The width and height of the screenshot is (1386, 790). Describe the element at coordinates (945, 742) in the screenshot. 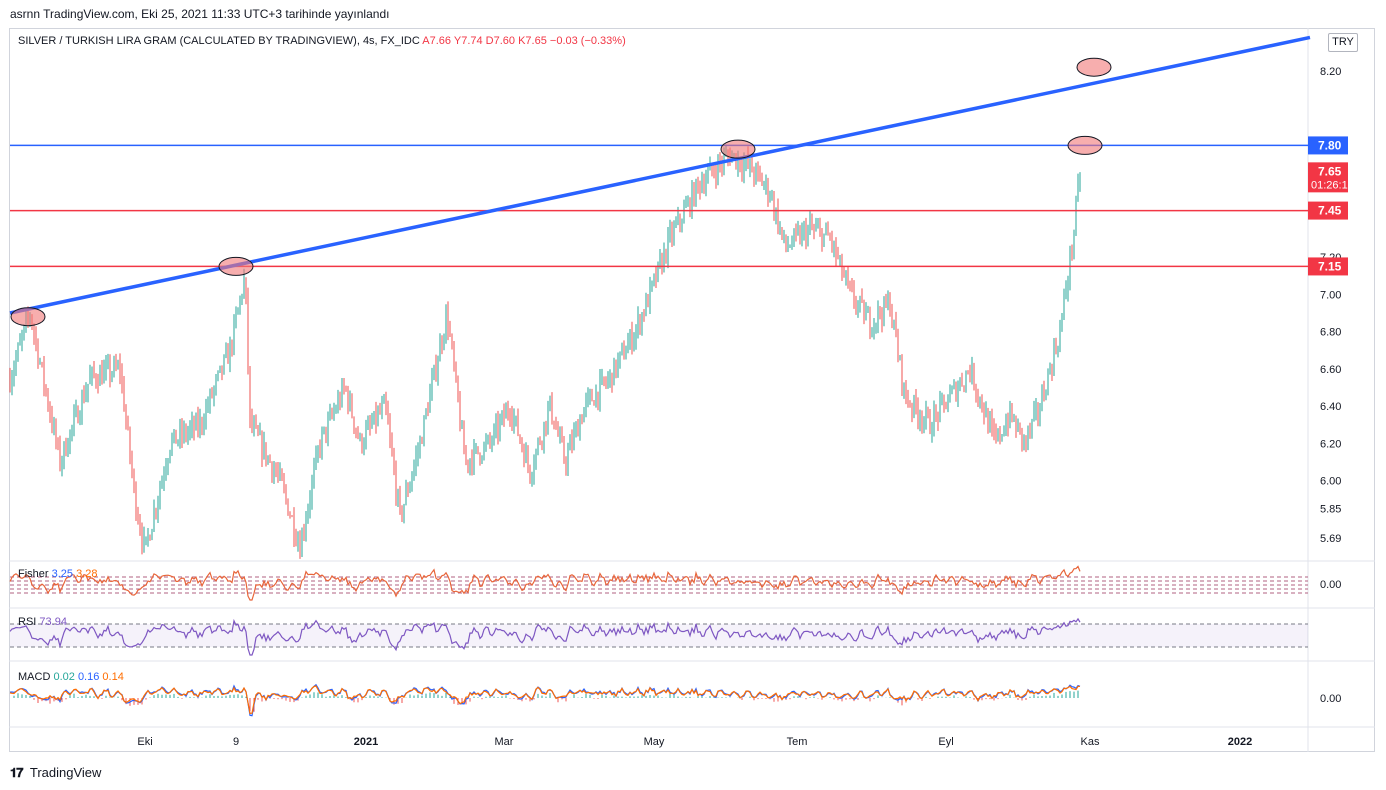

I see `x-tick-label: Eyl` at that location.